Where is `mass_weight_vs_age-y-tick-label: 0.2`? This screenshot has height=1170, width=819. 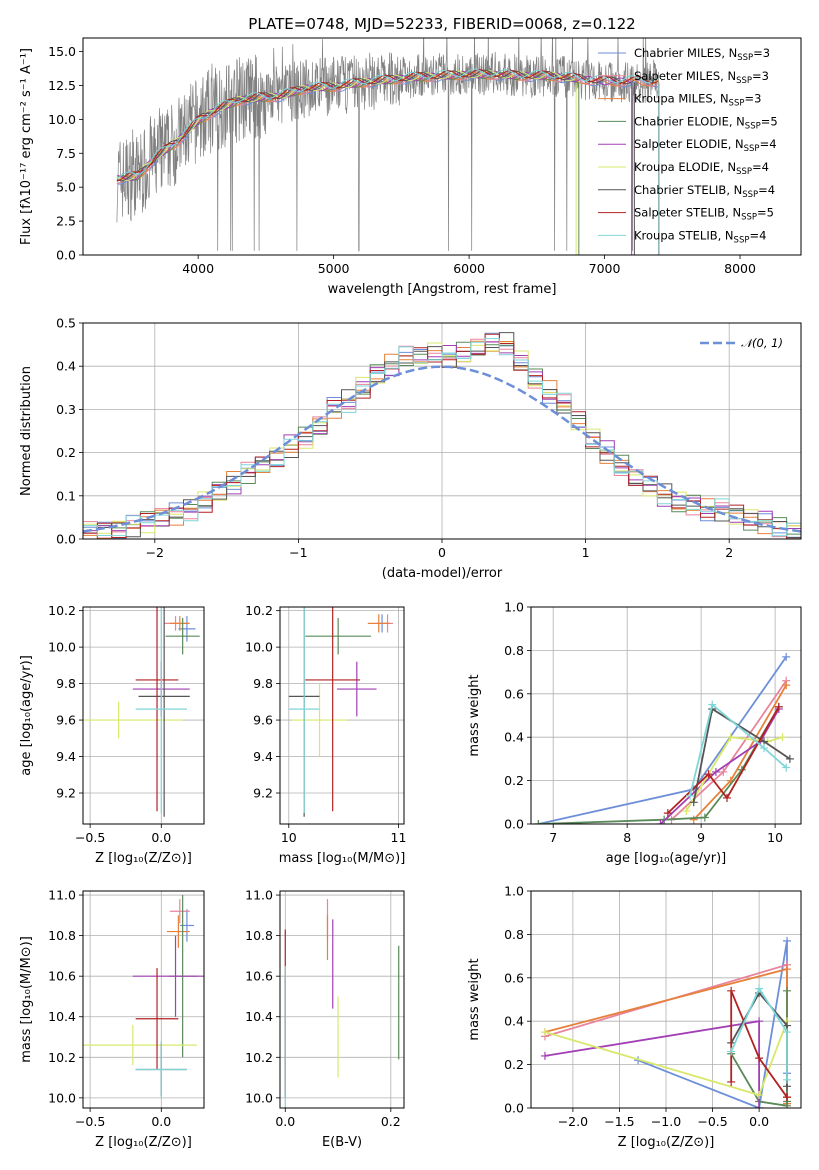
mass_weight_vs_age-y-tick-label: 0.2 is located at coordinates (514, 780).